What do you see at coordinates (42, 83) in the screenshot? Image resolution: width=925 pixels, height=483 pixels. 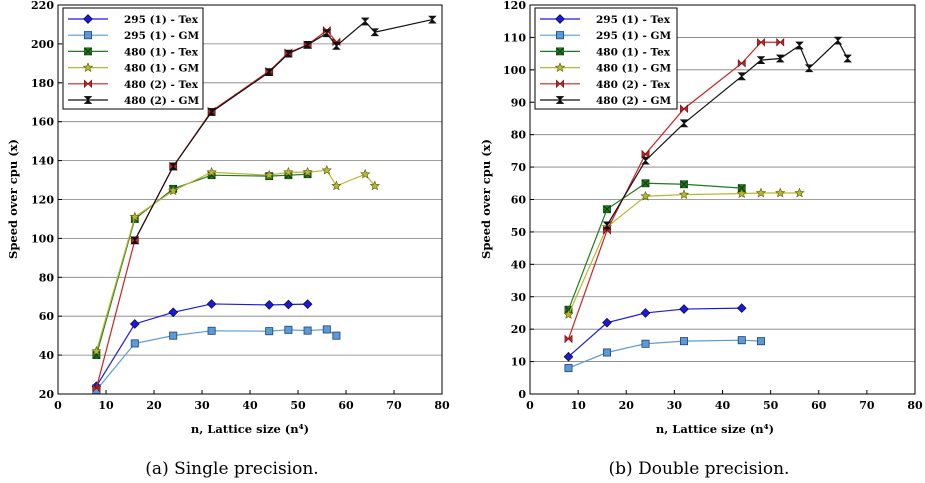 I see `ytick-label: 180` at bounding box center [42, 83].